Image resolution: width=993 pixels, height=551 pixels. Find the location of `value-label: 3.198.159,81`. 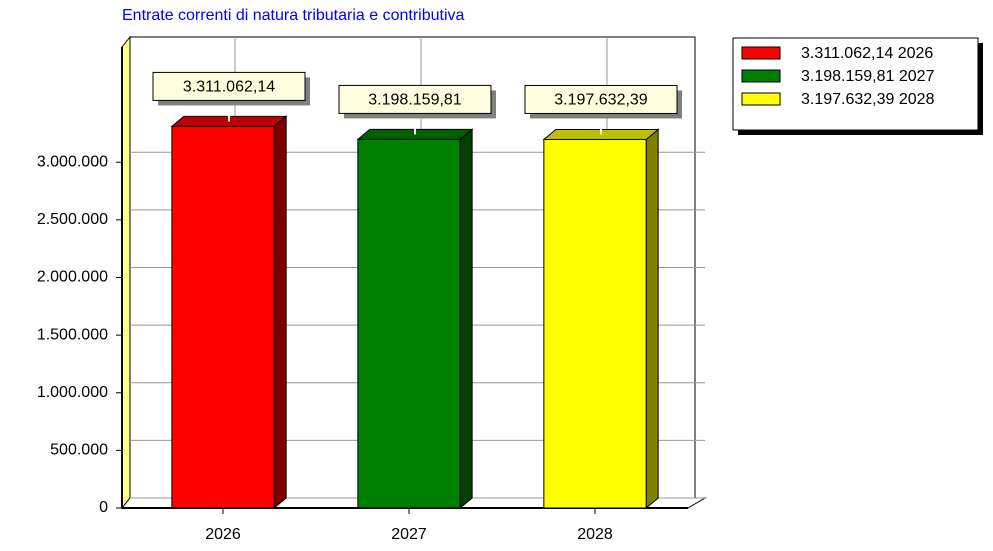

value-label: 3.198.159,81 is located at coordinates (415, 100).